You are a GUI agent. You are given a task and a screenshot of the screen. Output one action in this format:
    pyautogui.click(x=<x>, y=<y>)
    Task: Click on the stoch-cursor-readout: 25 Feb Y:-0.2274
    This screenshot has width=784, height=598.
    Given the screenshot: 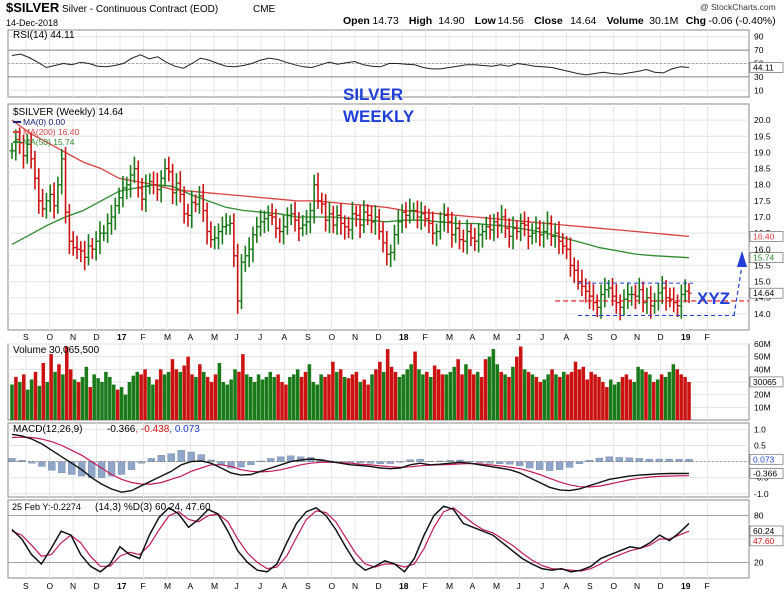 What is the action you would take?
    pyautogui.click(x=46, y=507)
    